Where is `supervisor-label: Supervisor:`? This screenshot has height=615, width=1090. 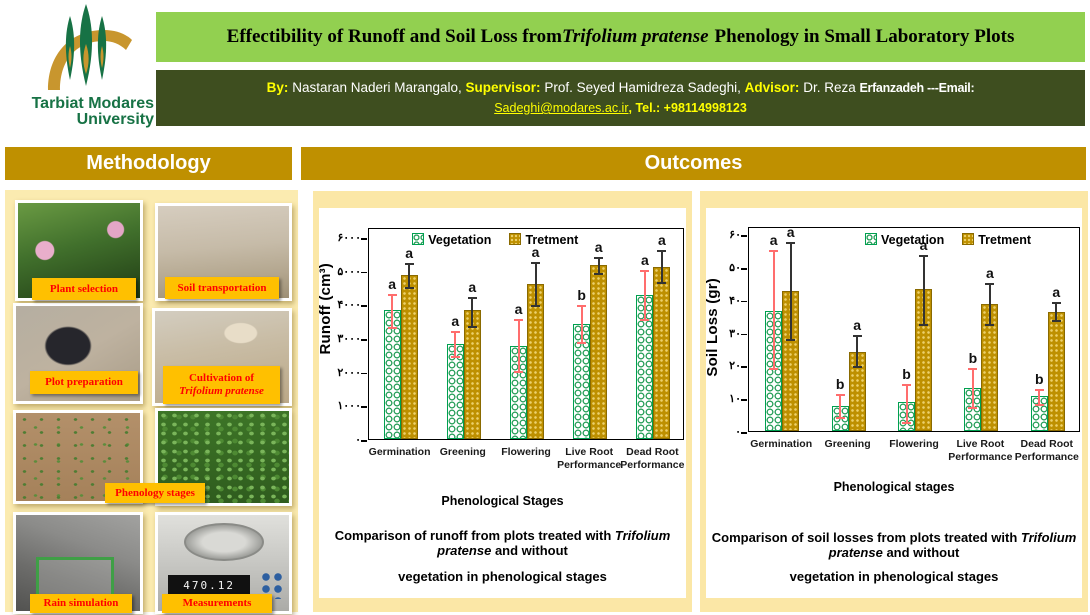 supervisor-label: Supervisor: is located at coordinates (503, 87).